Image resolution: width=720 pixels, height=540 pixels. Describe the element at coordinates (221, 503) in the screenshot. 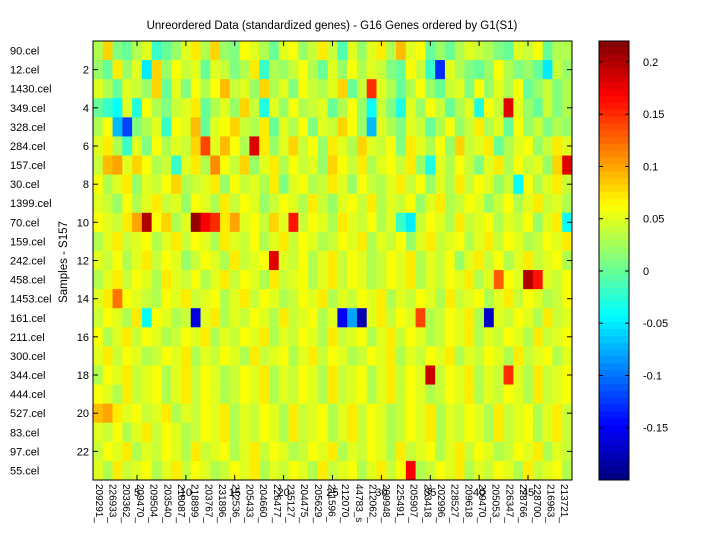

I see `col-gene-label: 231896_` at that location.